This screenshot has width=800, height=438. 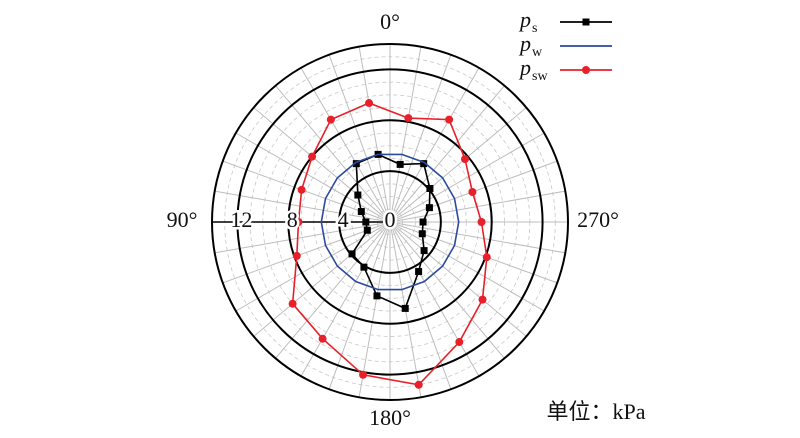 What do you see at coordinates (343, 219) in the screenshot?
I see `r-tick-label: 4` at bounding box center [343, 219].